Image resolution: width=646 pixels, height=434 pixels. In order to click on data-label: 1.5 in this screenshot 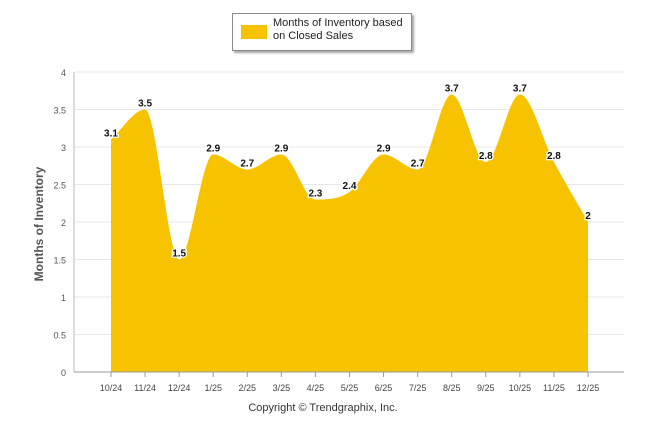, I will do `click(179, 254)`.